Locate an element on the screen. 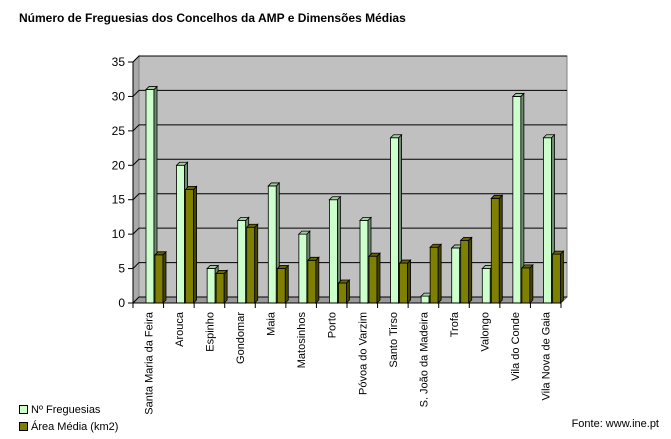  x-category-label: Gondomar is located at coordinates (241, 338).